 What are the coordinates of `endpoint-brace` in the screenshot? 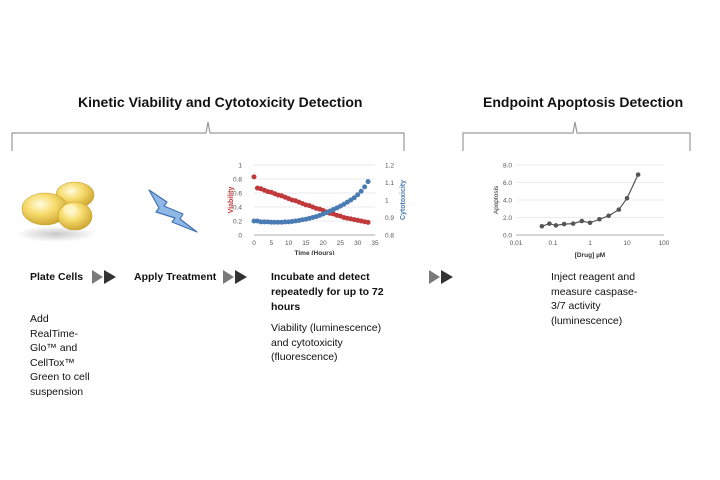 It's located at (576, 136).